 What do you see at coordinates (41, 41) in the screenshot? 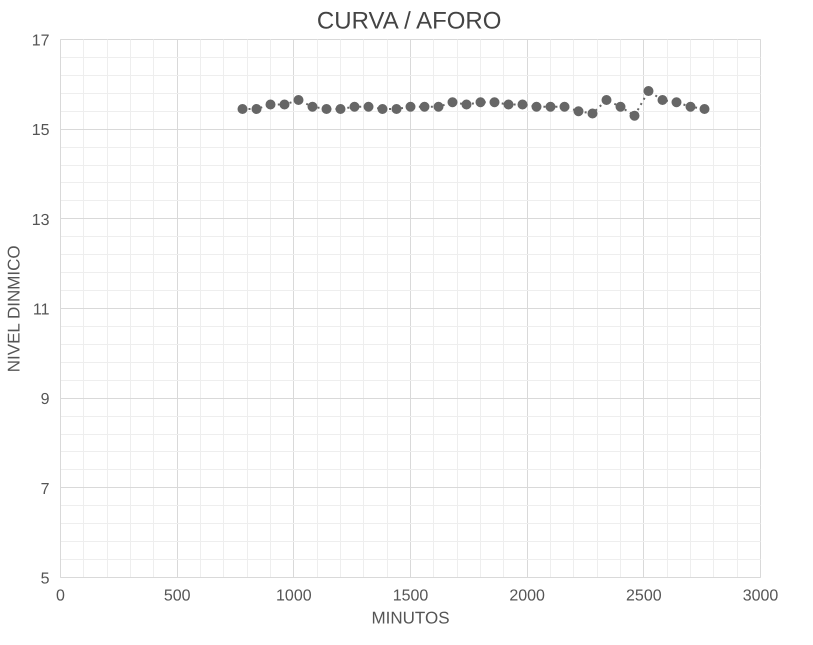
I see `y-tick-label: 17` at bounding box center [41, 41].